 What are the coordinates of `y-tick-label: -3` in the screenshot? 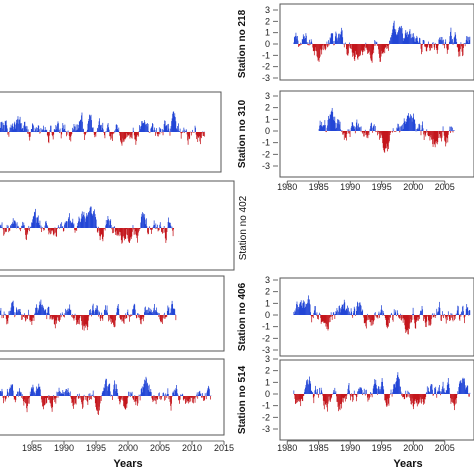 It's located at (266, 78).